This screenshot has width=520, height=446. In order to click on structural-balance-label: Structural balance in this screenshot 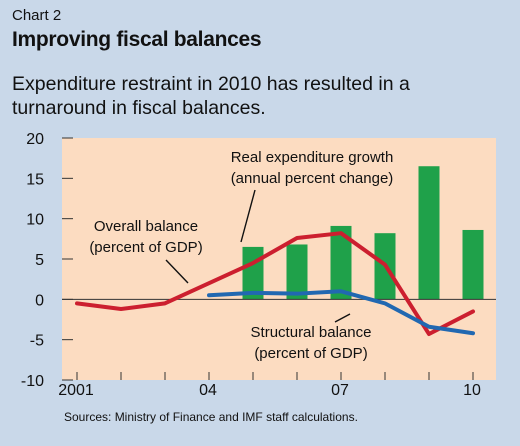, I will do `click(311, 332)`.